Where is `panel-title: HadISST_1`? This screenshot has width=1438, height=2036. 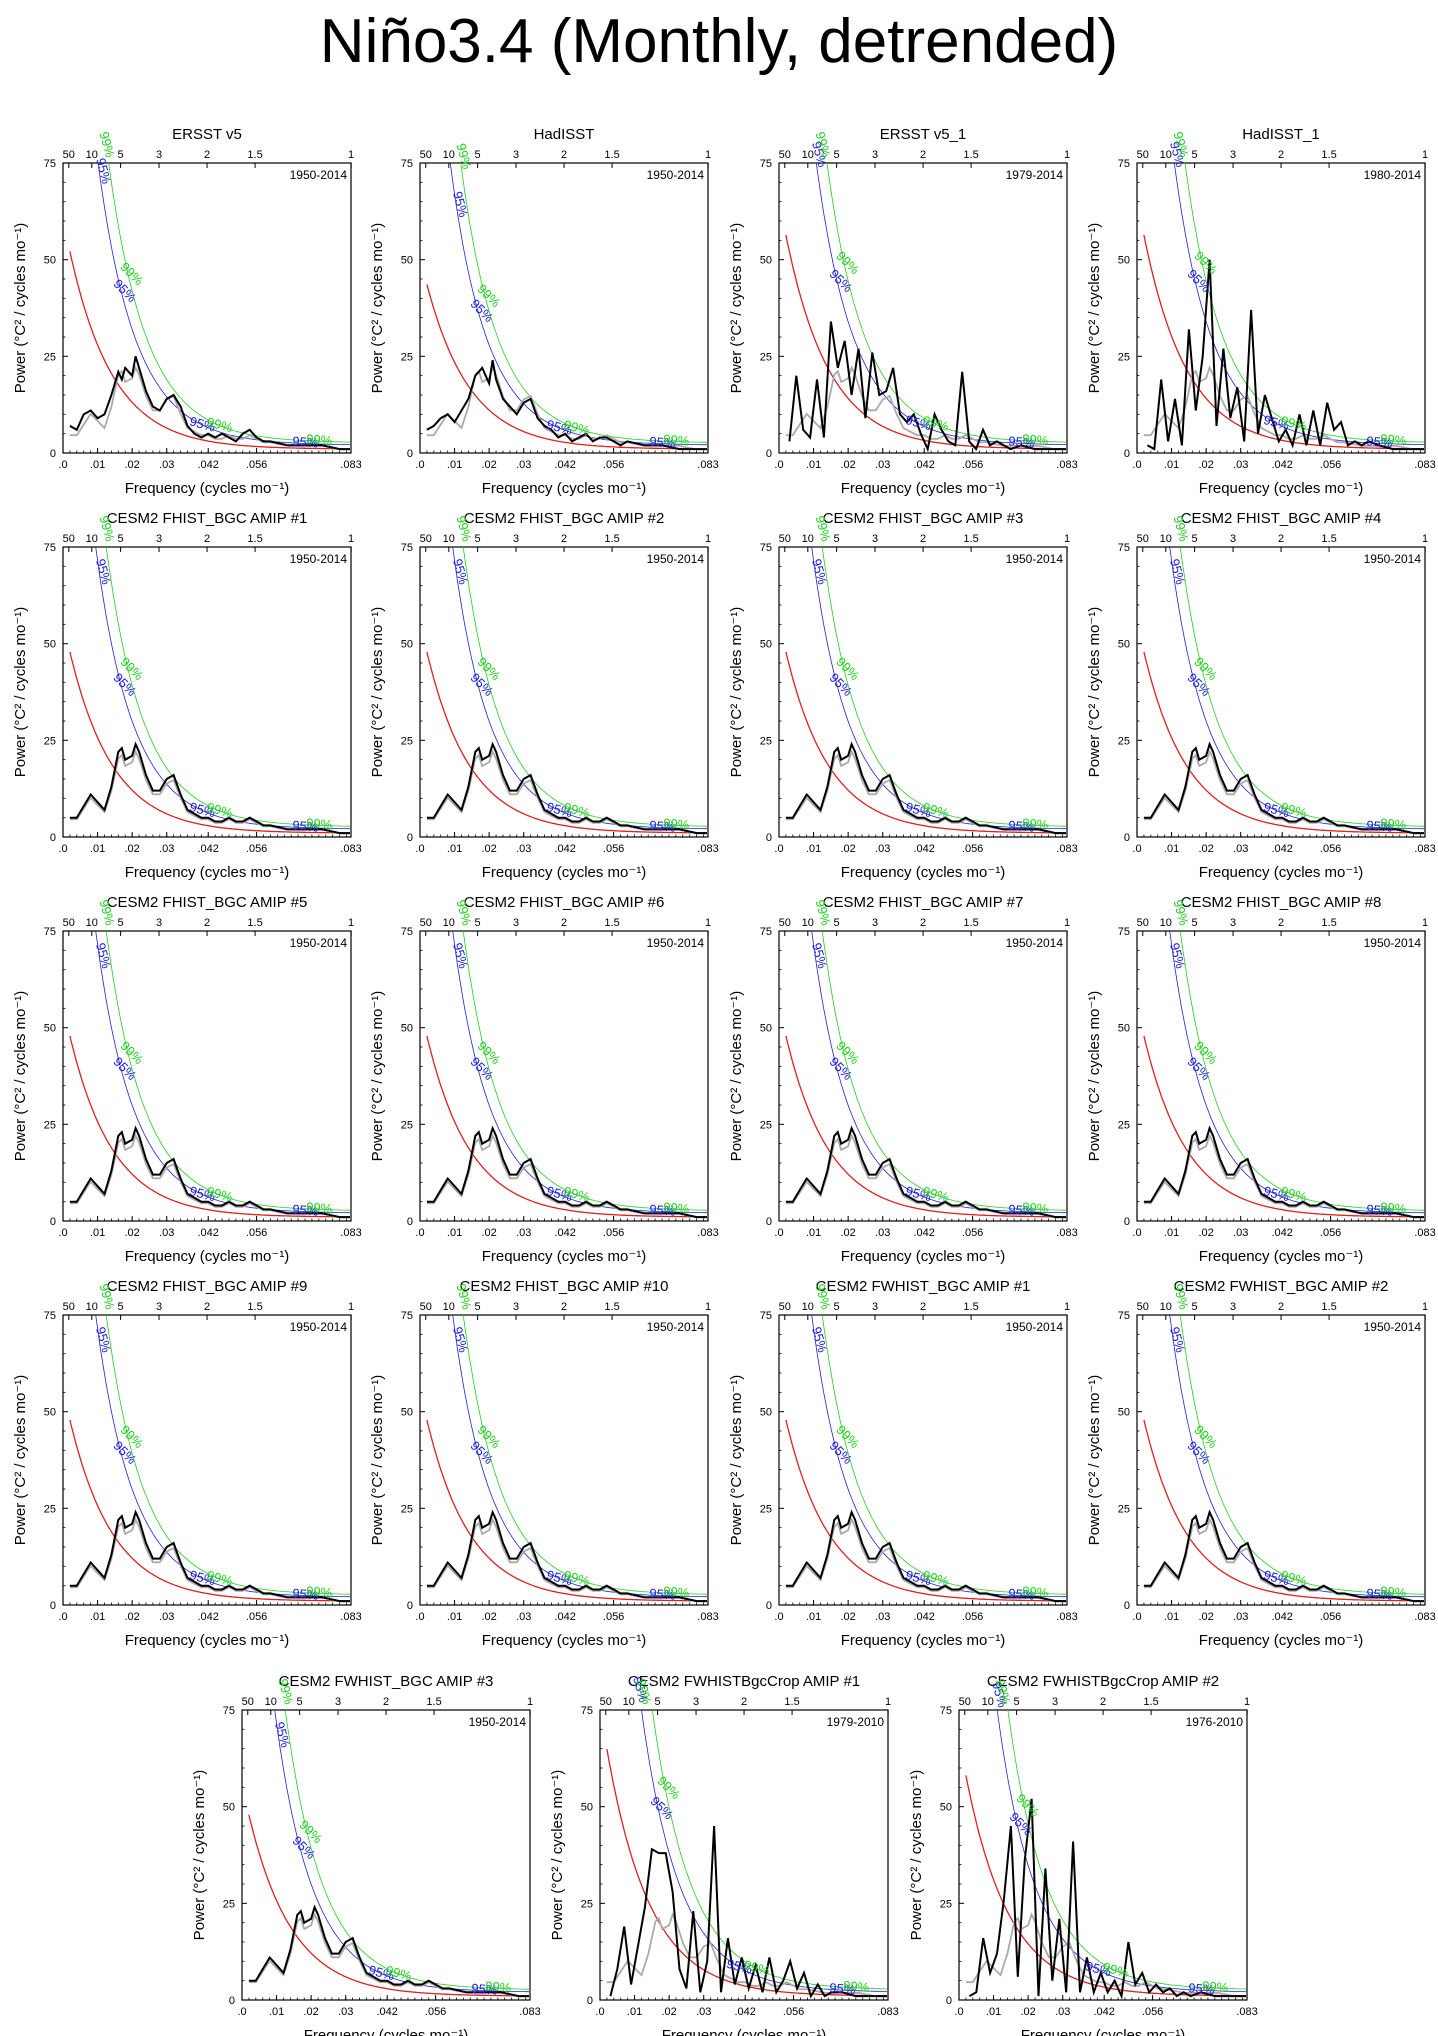 panel-title: HadISST_1 is located at coordinates (1281, 134).